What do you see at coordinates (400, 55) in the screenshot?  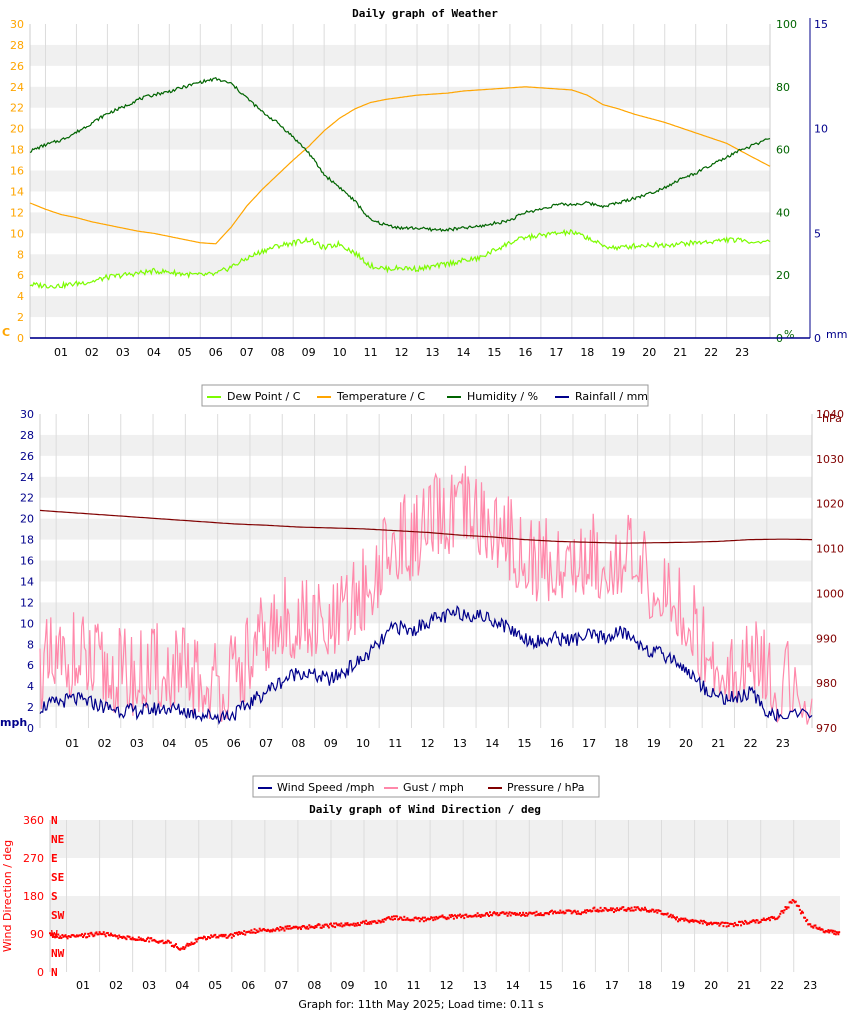 I see `grid-band` at bounding box center [400, 55].